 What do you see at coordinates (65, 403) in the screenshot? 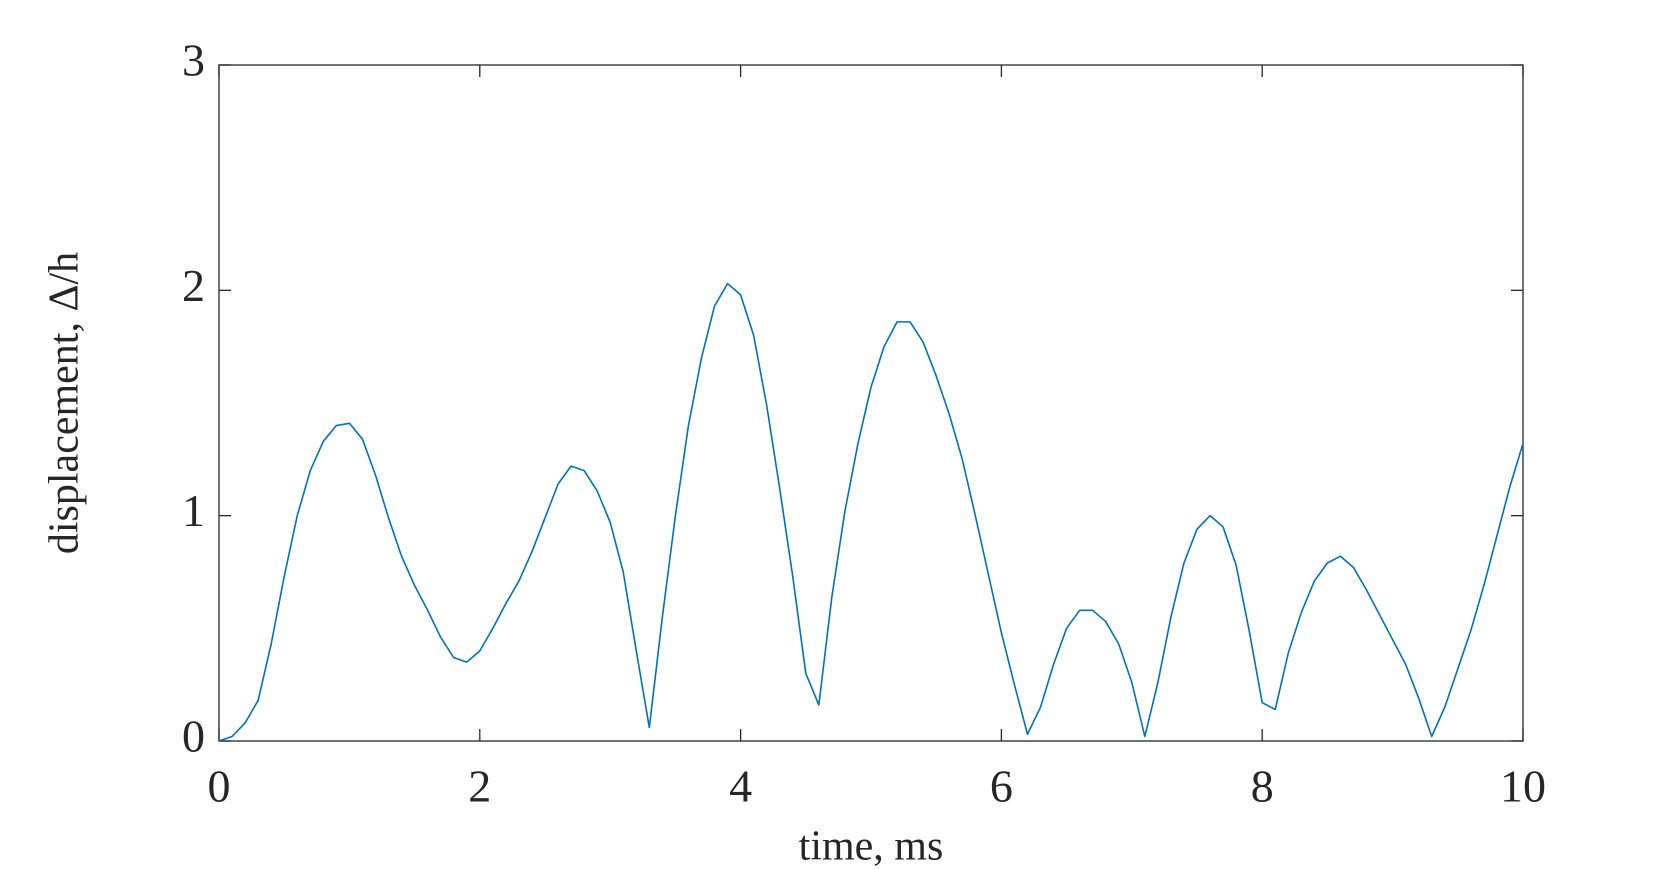
I see `y-axis-label: displacement, Δ/h` at bounding box center [65, 403].